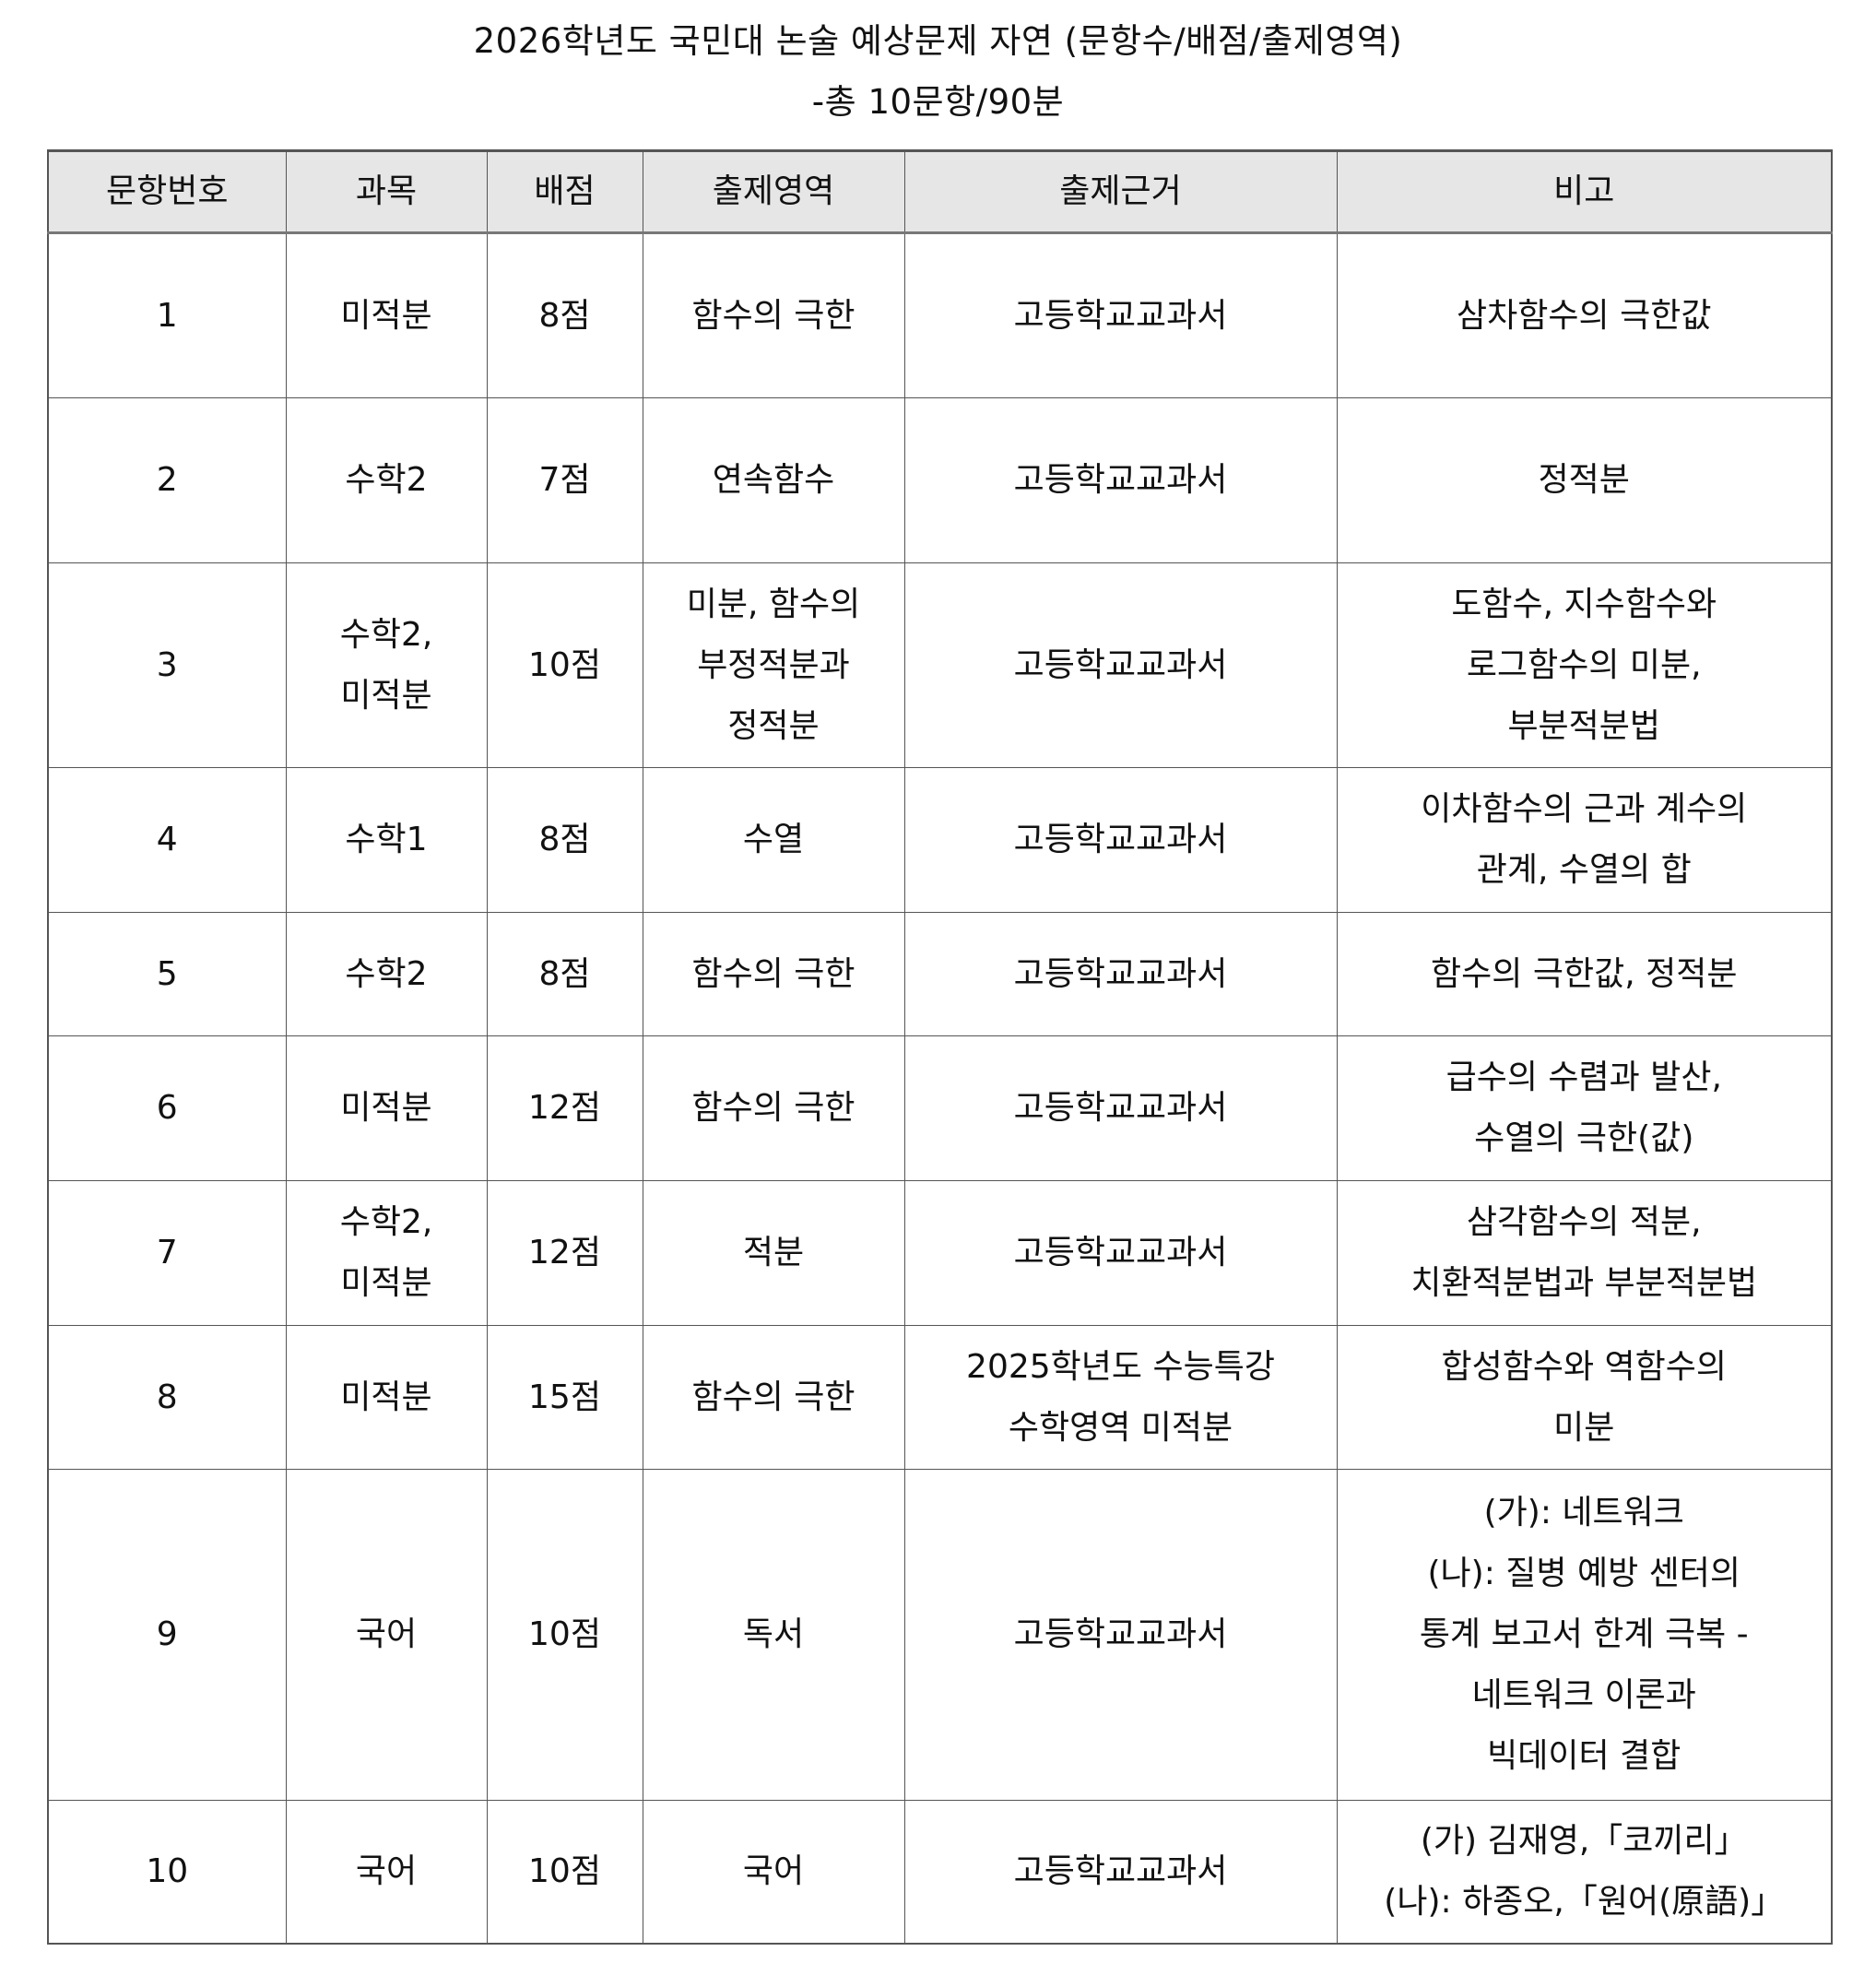 This screenshot has height=1987, width=1876. Describe the element at coordinates (1585, 1108) in the screenshot. I see `cell-notes: 급수의 수렴과 발산, 수열의 극한(값)` at that location.